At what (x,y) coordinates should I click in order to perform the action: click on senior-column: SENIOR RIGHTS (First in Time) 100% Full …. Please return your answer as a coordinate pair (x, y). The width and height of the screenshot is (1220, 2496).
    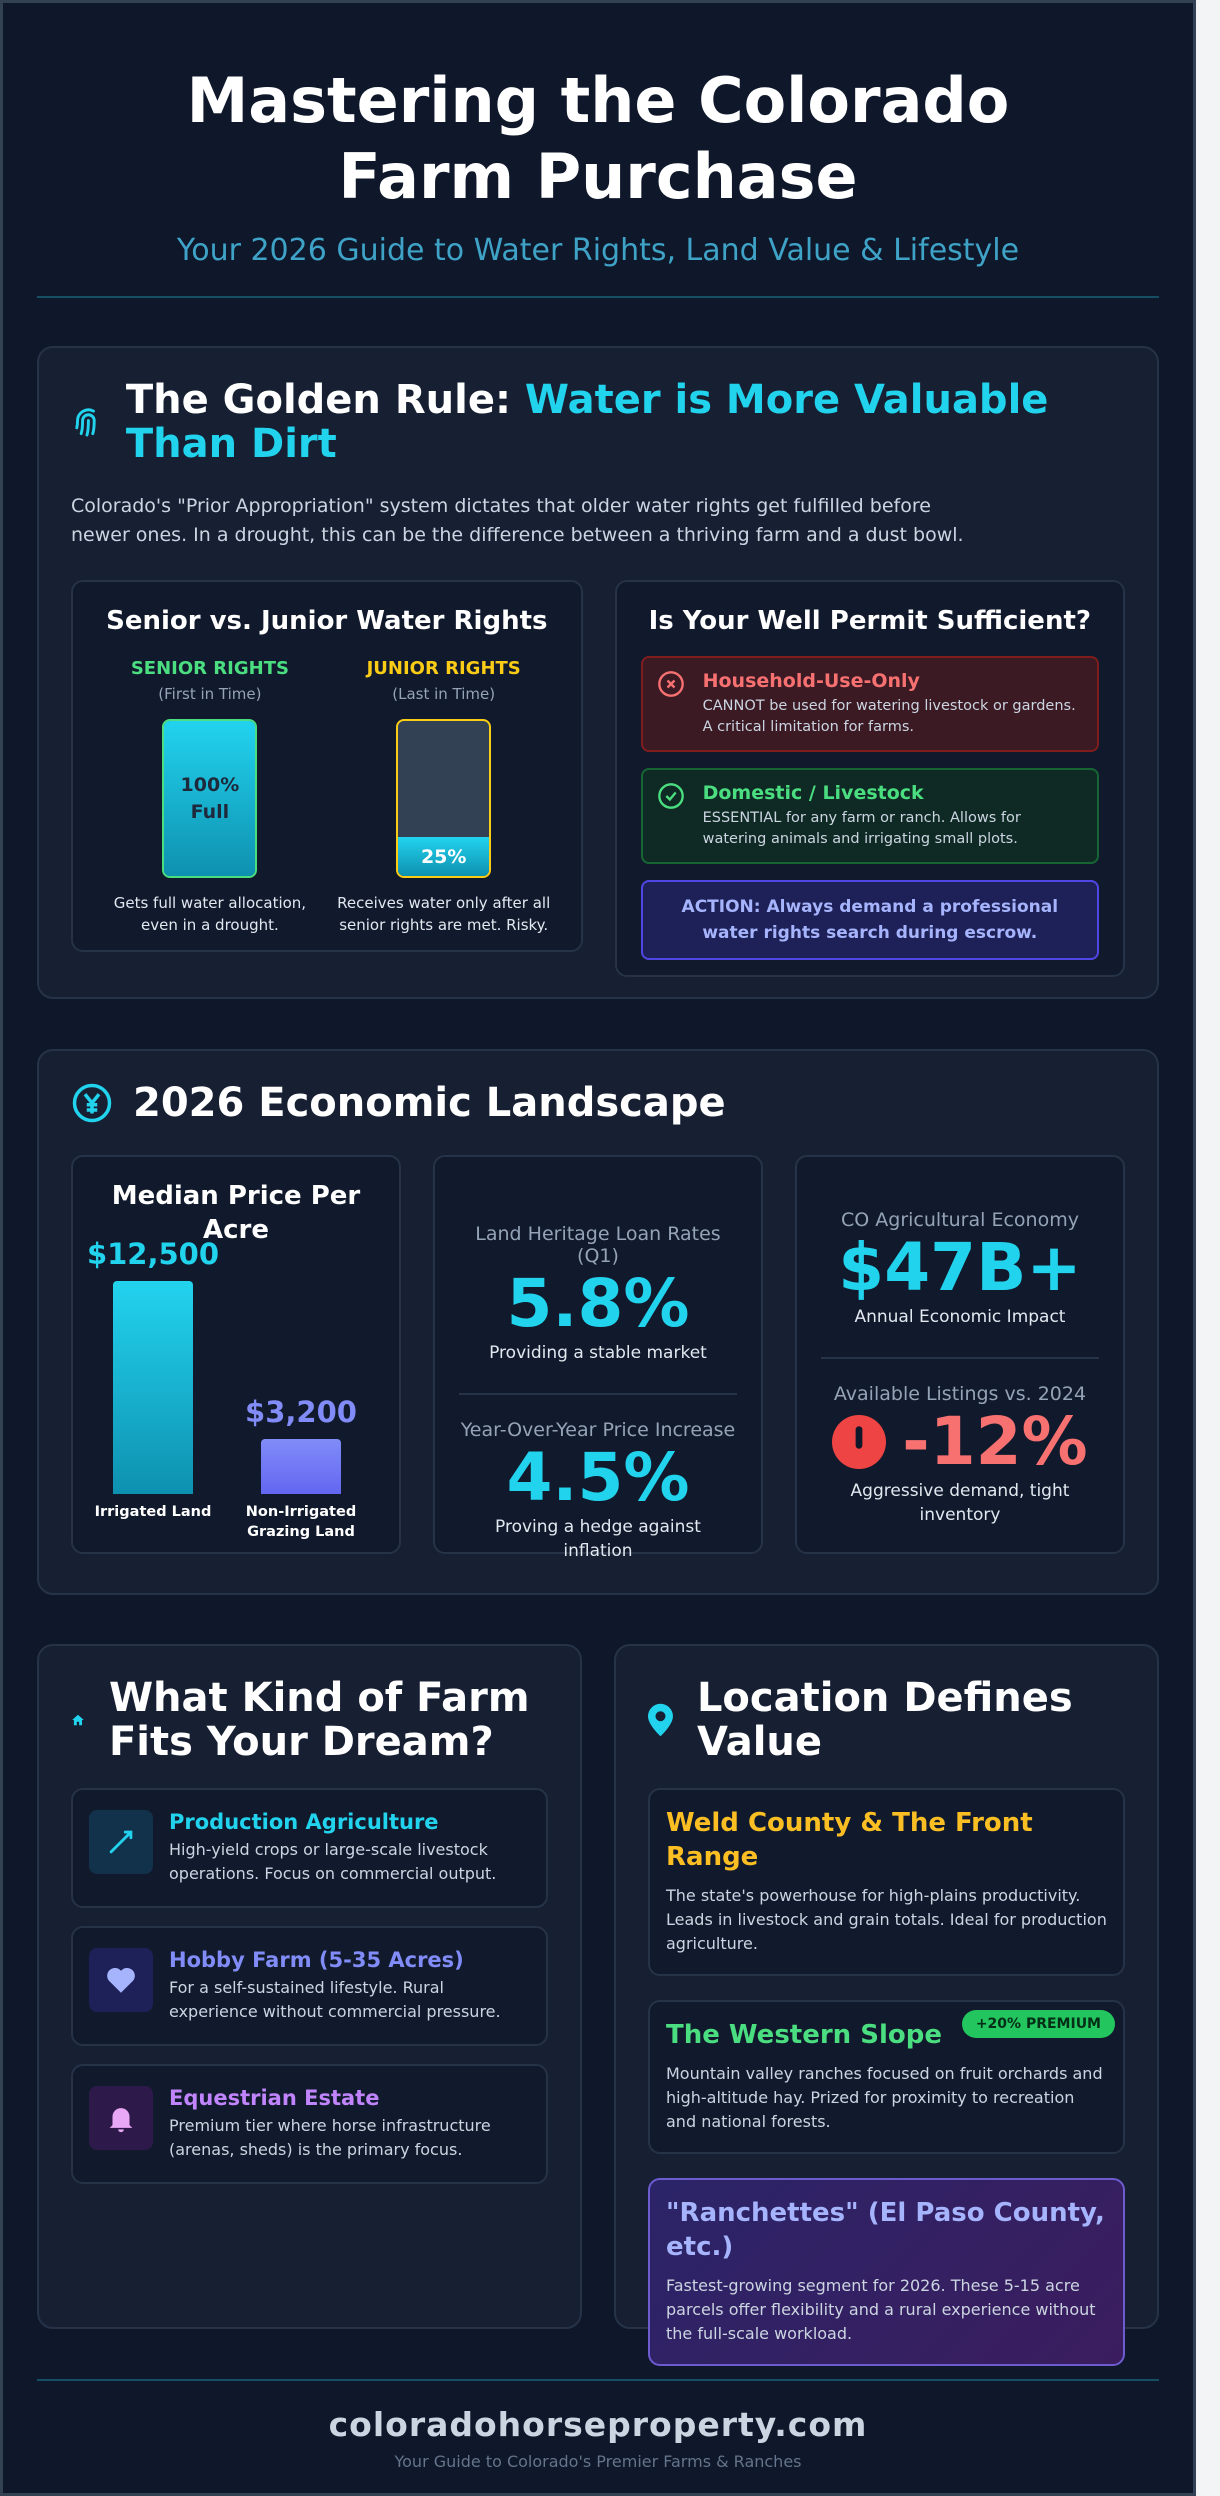
    Looking at the image, I should click on (210, 797).